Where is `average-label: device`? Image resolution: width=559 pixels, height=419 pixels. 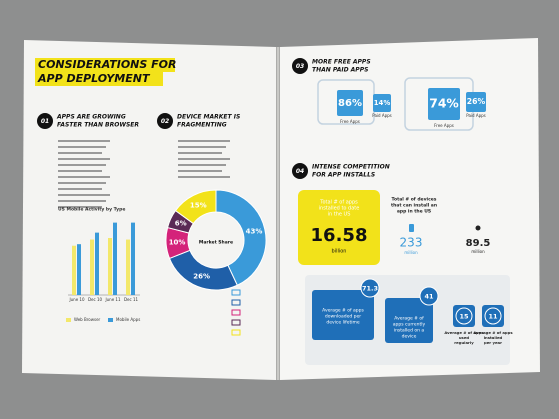 average-label: device is located at coordinates (409, 337).